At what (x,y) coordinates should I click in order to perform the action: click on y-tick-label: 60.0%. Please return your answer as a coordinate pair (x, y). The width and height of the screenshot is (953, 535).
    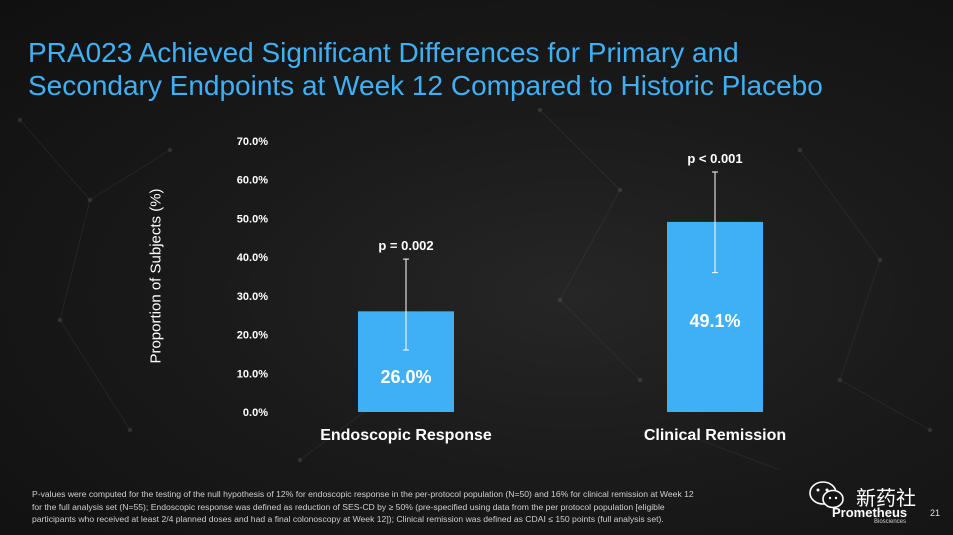
    Looking at the image, I should click on (252, 181).